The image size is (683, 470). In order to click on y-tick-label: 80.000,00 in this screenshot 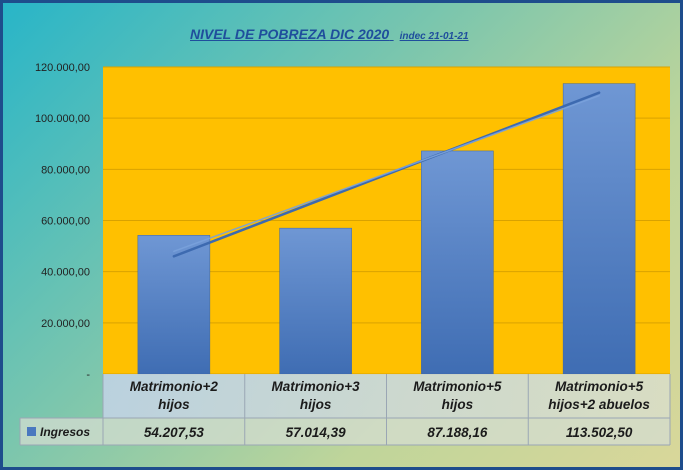, I will do `click(65, 170)`.